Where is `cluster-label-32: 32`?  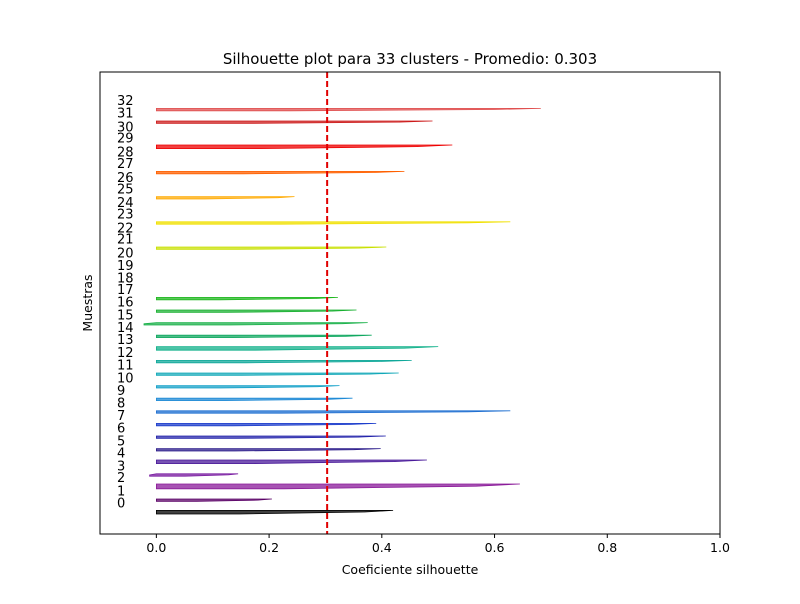
cluster-label-32: 32 is located at coordinates (125, 101).